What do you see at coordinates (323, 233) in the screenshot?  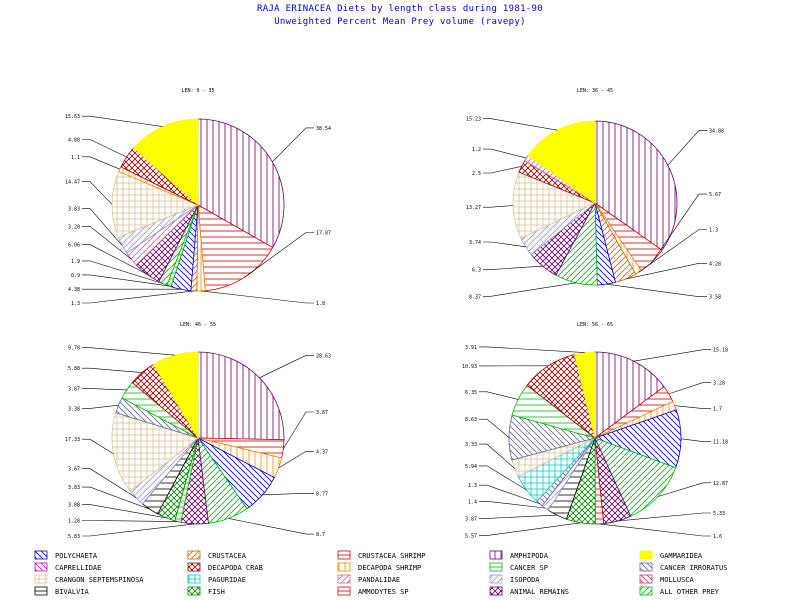 I see `data-label: 17.87` at bounding box center [323, 233].